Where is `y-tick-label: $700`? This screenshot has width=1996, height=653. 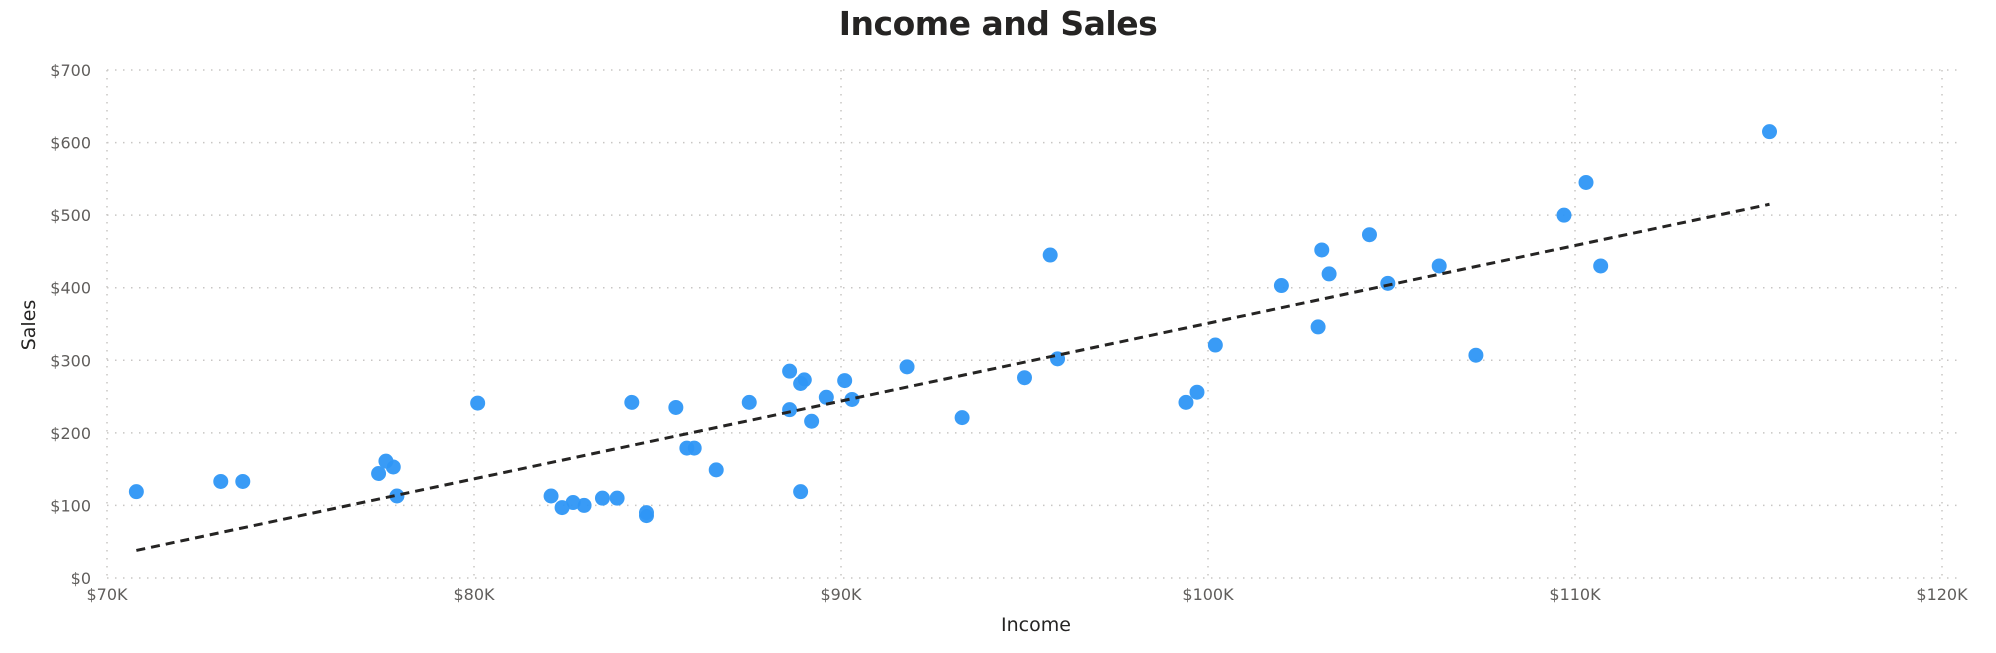
y-tick-label: $700 is located at coordinates (70, 70).